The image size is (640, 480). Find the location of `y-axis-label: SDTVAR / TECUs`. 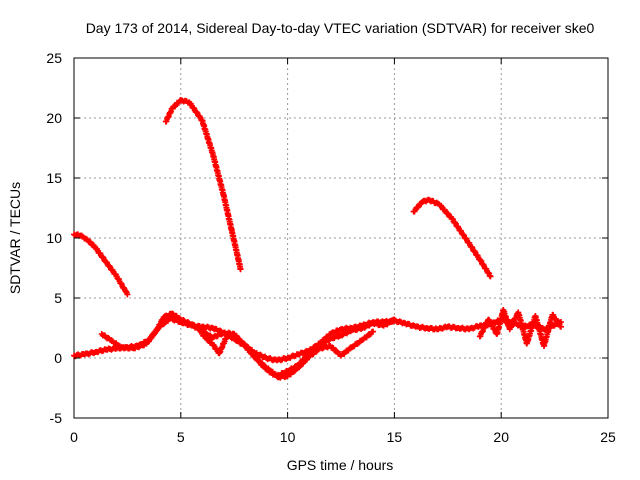

y-axis-label: SDTVAR / TECUs is located at coordinates (15, 238).